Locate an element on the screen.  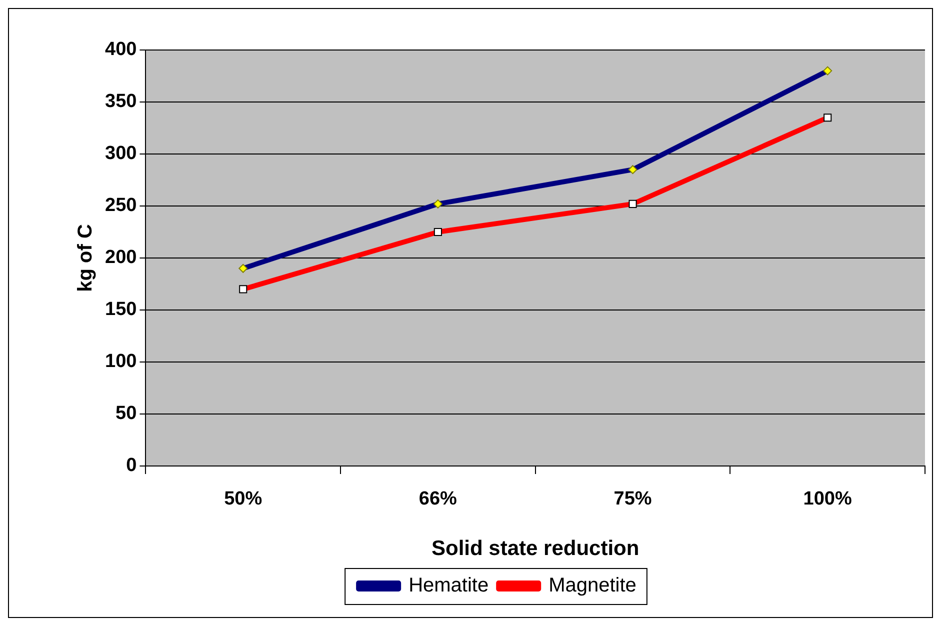
y-axis-title: kg of C is located at coordinates (85, 258).